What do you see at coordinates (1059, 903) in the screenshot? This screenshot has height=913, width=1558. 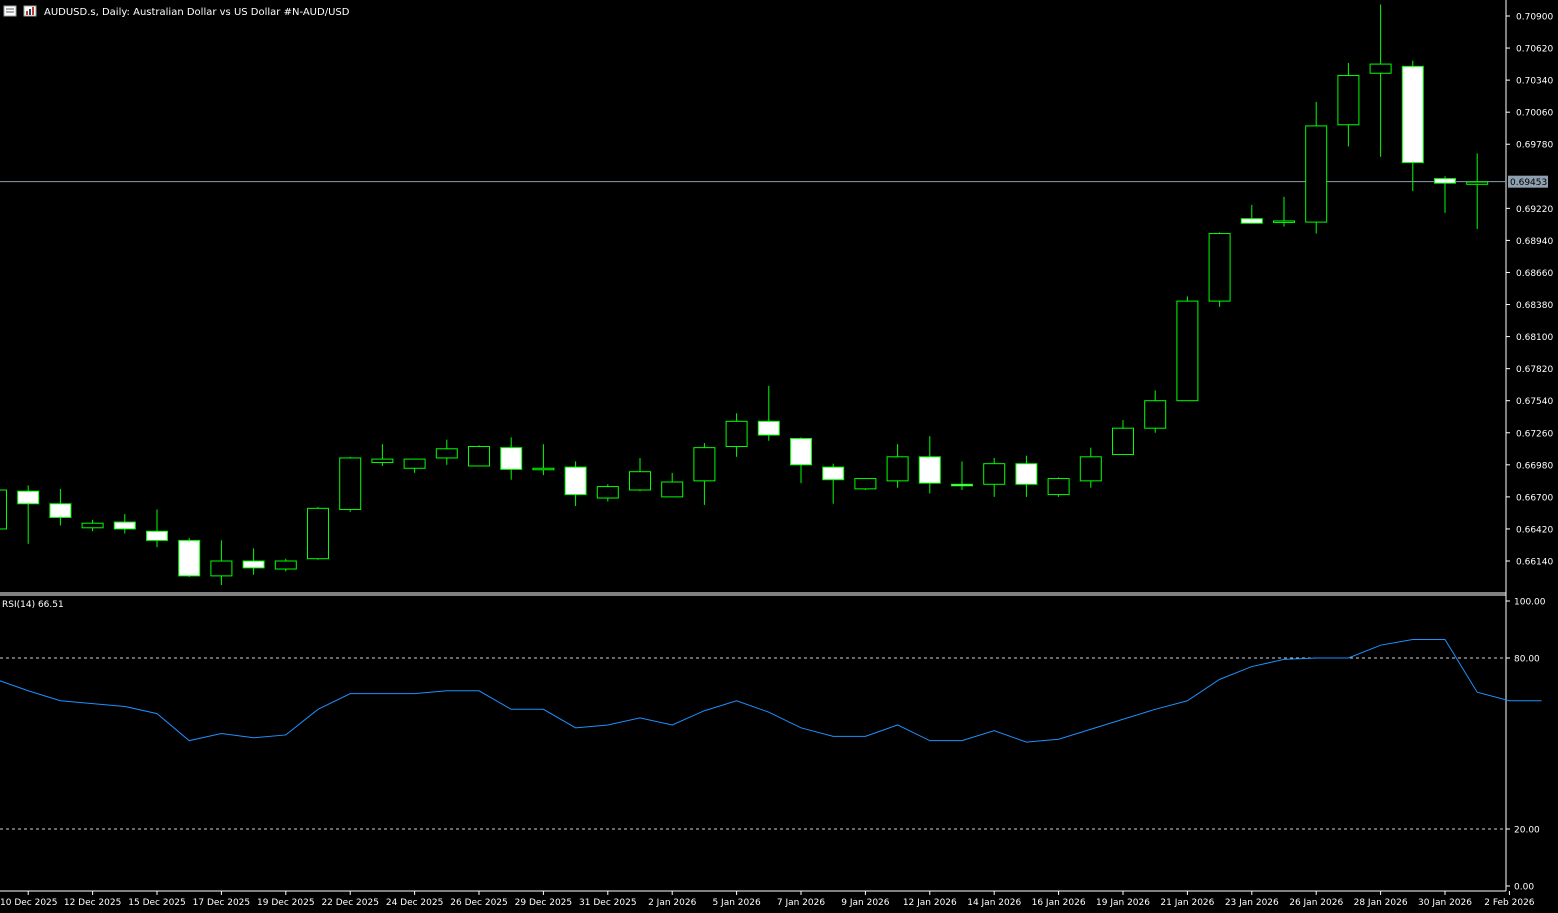 I see `time-tick-label: 16 Jan 2026` at bounding box center [1059, 903].